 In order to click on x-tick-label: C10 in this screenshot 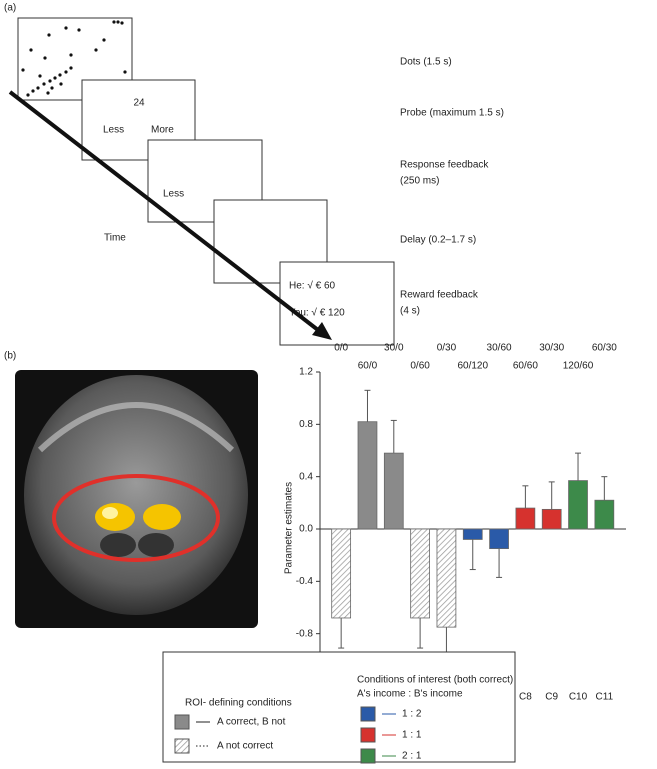, I will do `click(578, 697)`.